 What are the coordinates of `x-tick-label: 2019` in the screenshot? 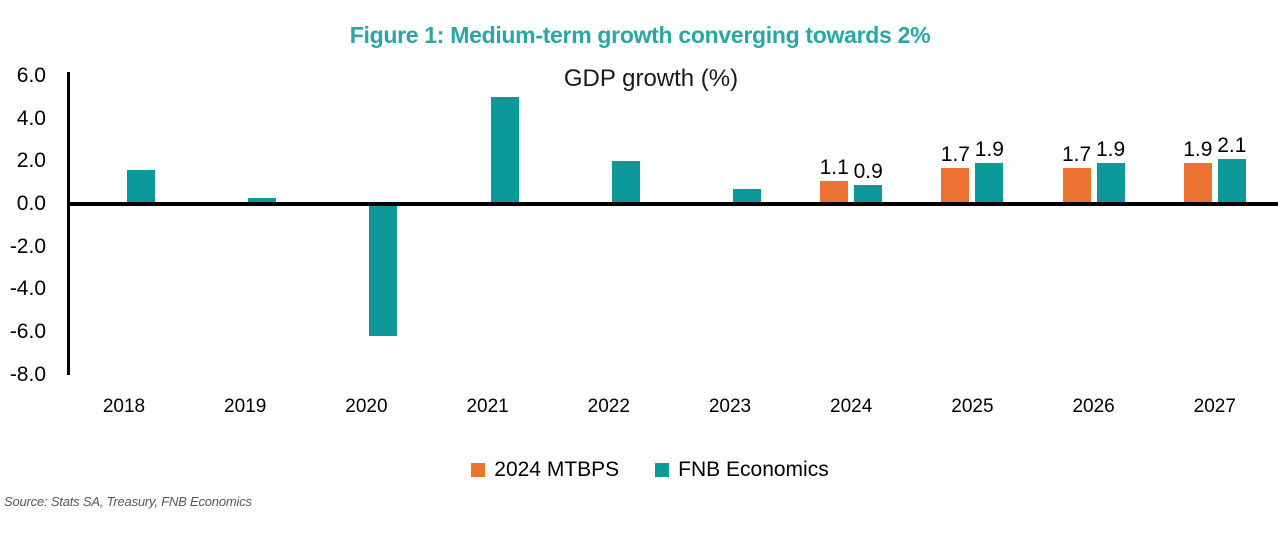 It's located at (245, 406).